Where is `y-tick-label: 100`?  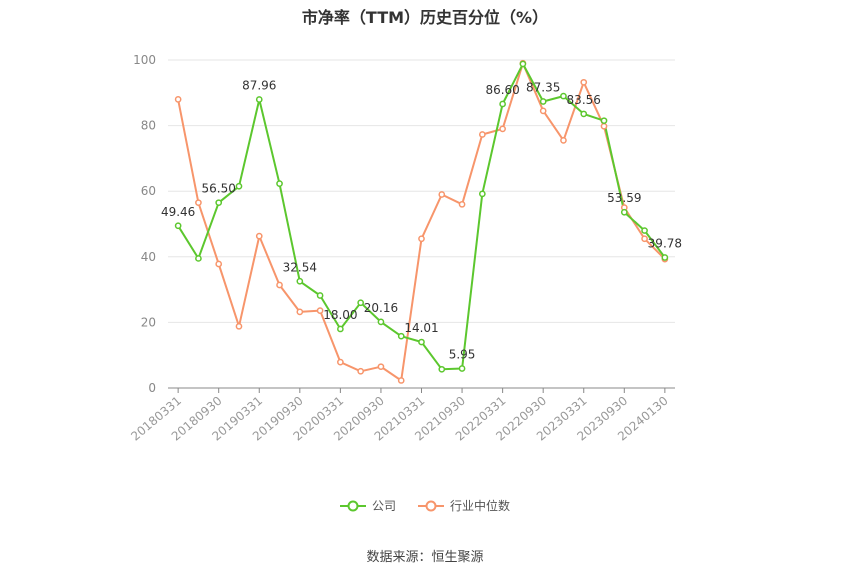
y-tick-label: 100 is located at coordinates (144, 60).